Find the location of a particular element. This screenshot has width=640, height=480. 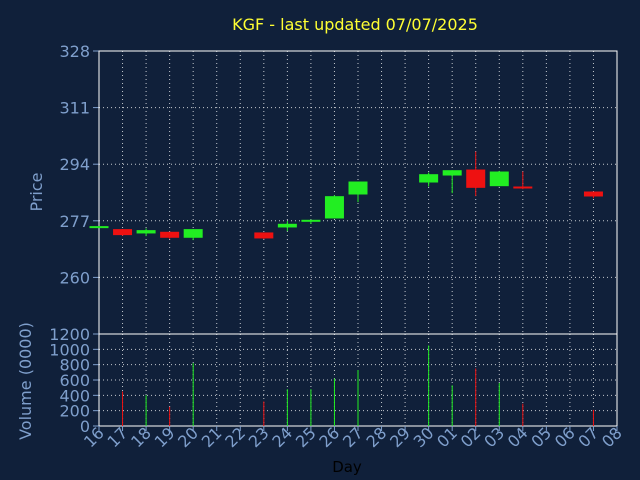

volume-tick-label: 200 is located at coordinates (74, 411).